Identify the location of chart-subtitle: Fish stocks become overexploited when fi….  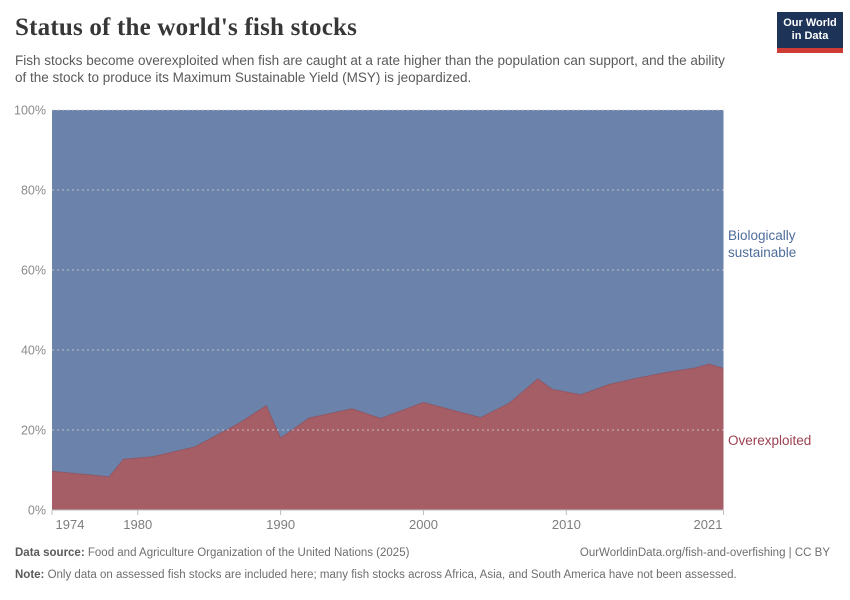
(370, 69).